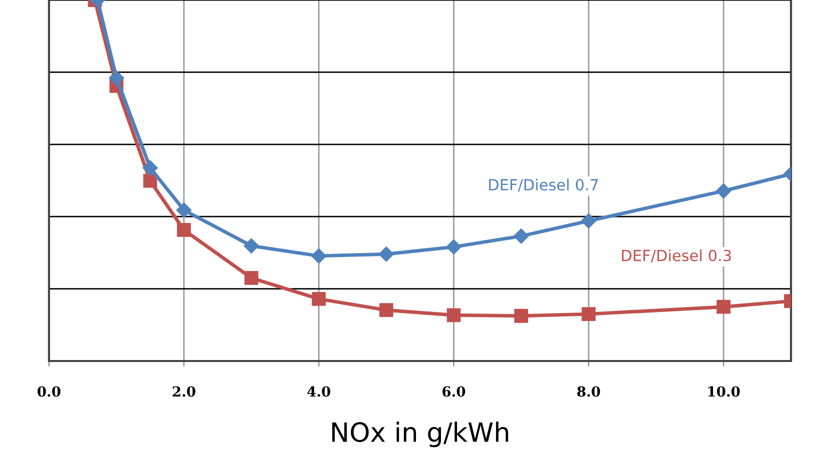 This screenshot has width=821, height=463. What do you see at coordinates (318, 391) in the screenshot?
I see `x-tick-label: 4.0` at bounding box center [318, 391].